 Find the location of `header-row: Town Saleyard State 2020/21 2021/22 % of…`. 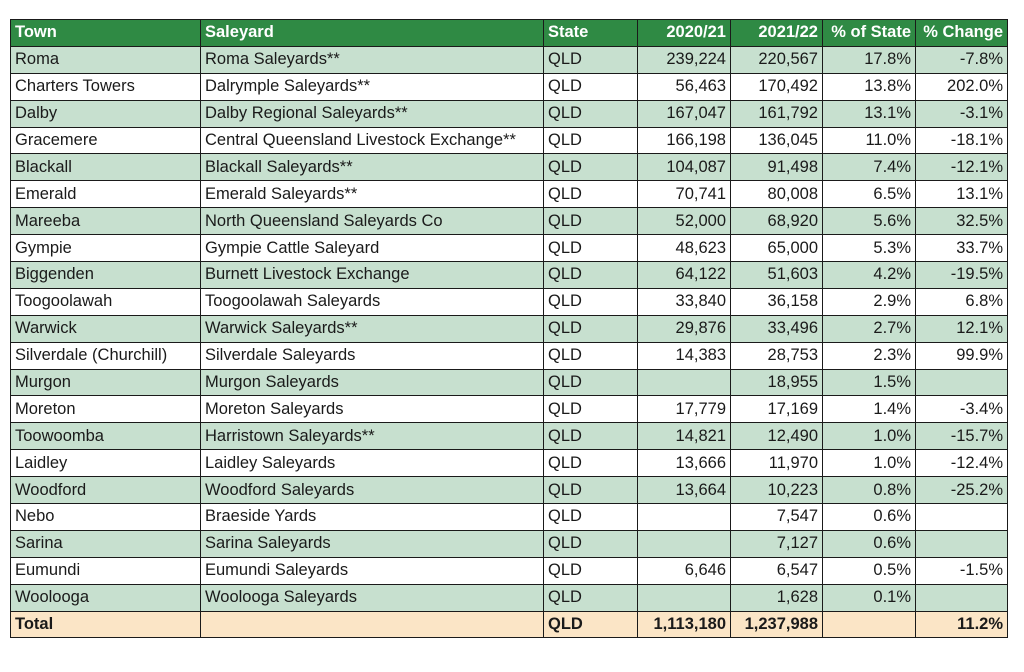

header-row: Town Saleyard State 2020/21 2021/22 % of… is located at coordinates (509, 33).